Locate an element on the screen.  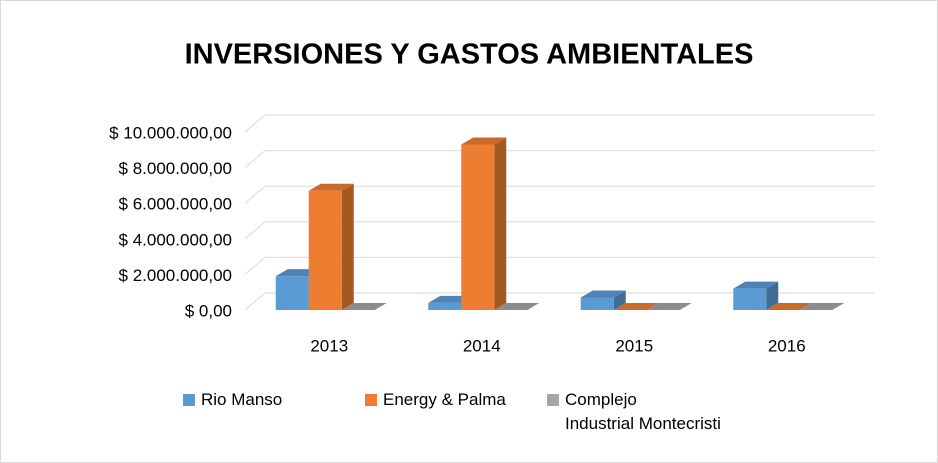
legend-label: Complejo Industrial Montecristi is located at coordinates (643, 411).